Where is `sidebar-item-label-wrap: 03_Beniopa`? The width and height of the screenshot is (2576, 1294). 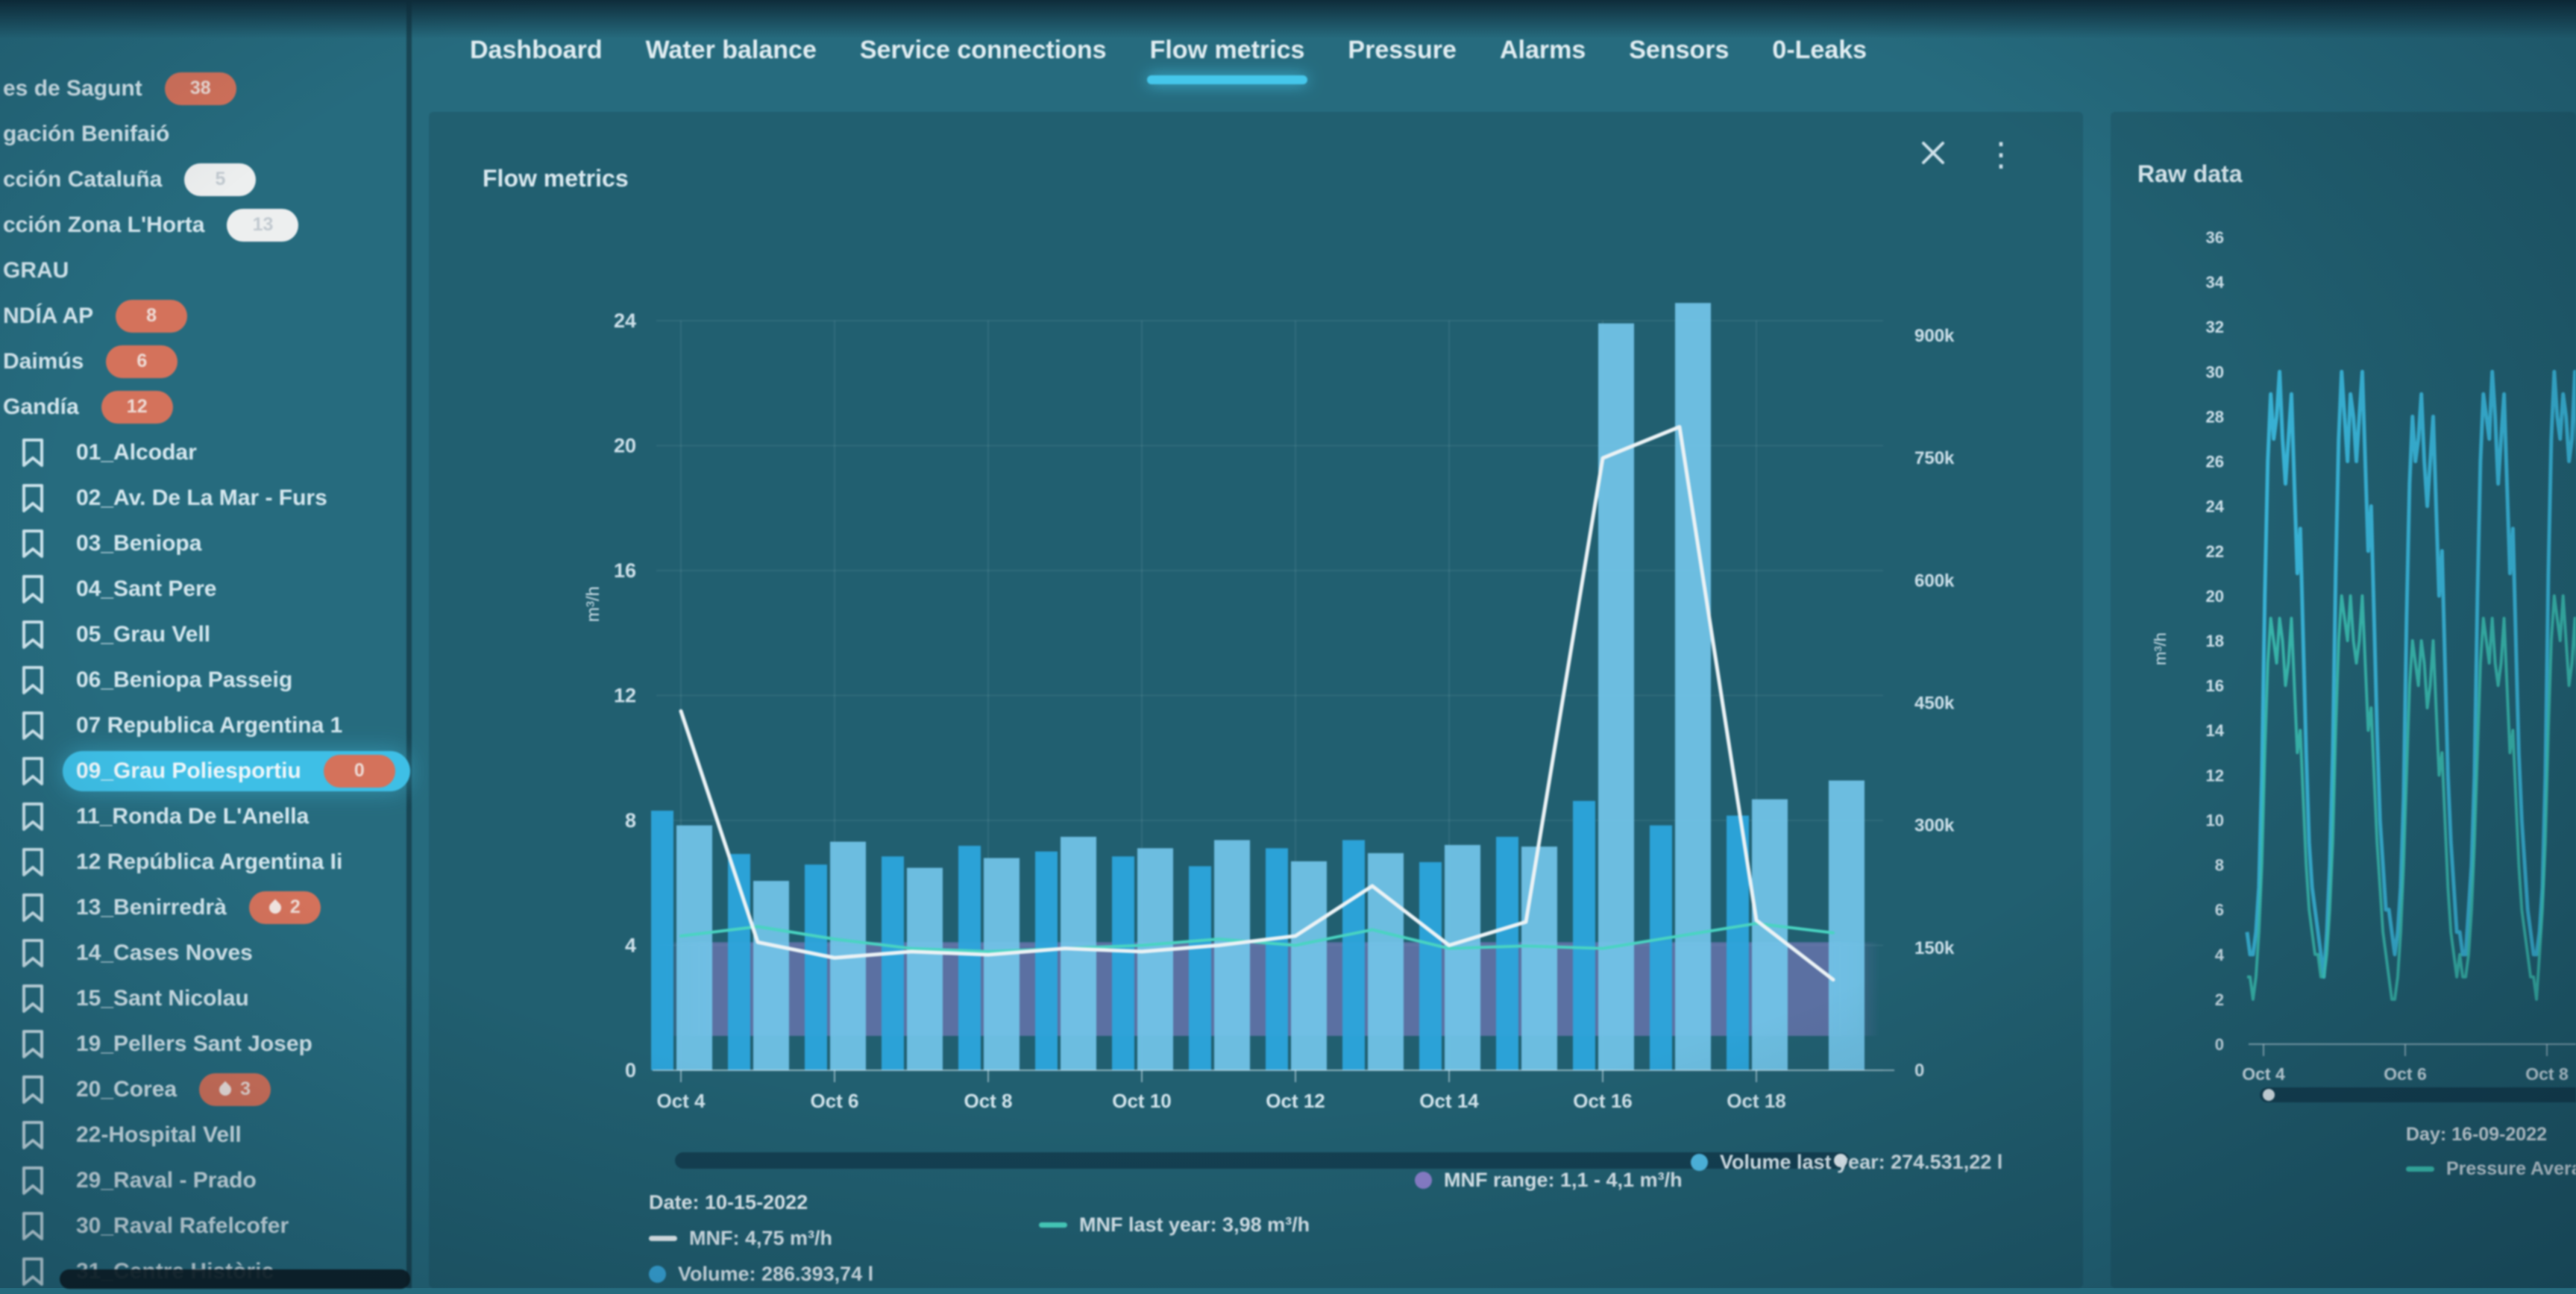
sidebar-item-label-wrap: 03_Beniopa is located at coordinates (140, 543).